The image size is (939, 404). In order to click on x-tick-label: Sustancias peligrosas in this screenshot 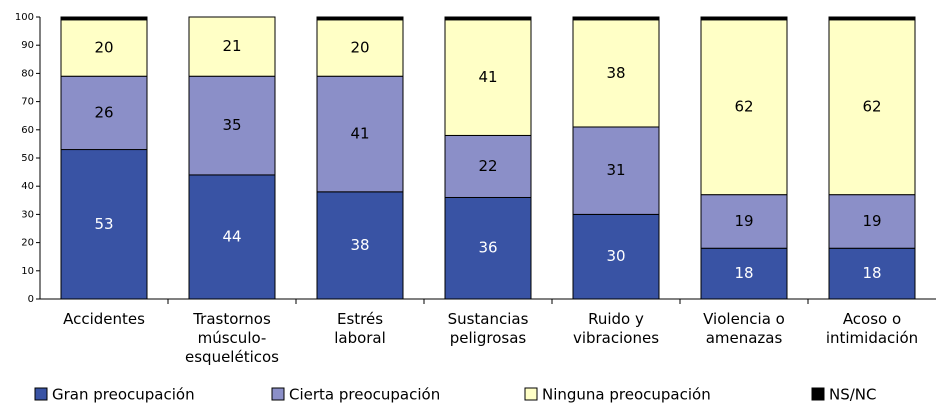, I will do `click(488, 328)`.